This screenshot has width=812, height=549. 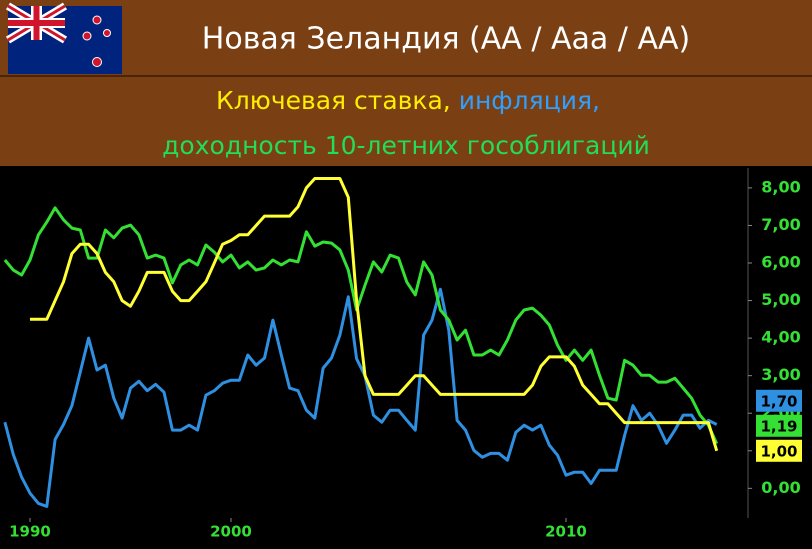 I want to click on x-tick-label: 2010, so click(x=566, y=532).